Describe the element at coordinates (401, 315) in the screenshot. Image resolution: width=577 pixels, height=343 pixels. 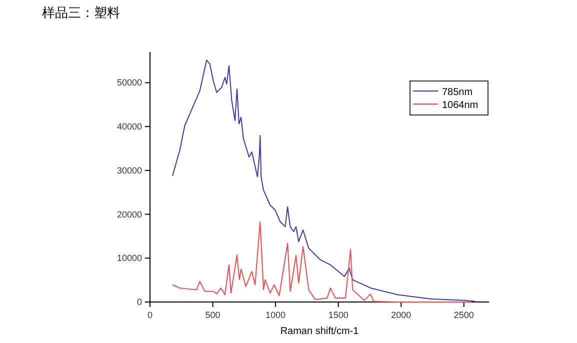
I see `x-tick-label: 2000` at that location.